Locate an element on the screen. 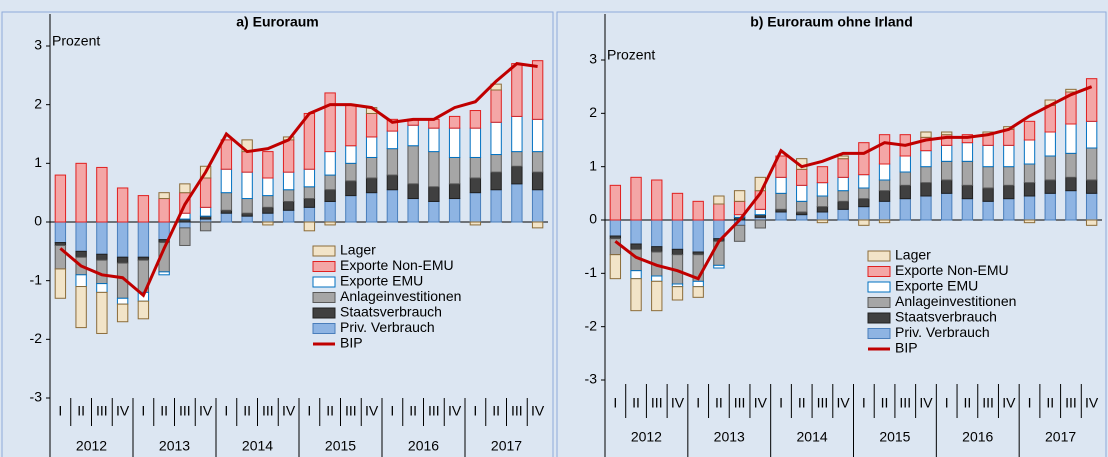  panel-title: a) Euroraum is located at coordinates (277, 22).